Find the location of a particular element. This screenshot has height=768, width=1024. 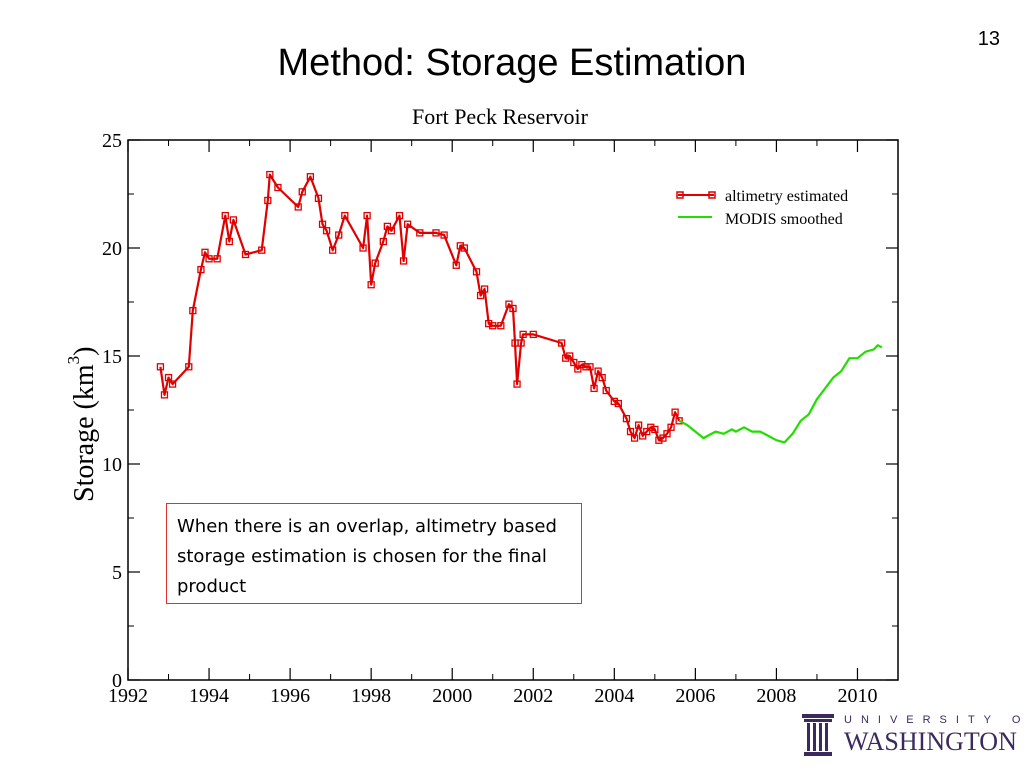

legend-label-modis: MODIS smoothed is located at coordinates (784, 219).